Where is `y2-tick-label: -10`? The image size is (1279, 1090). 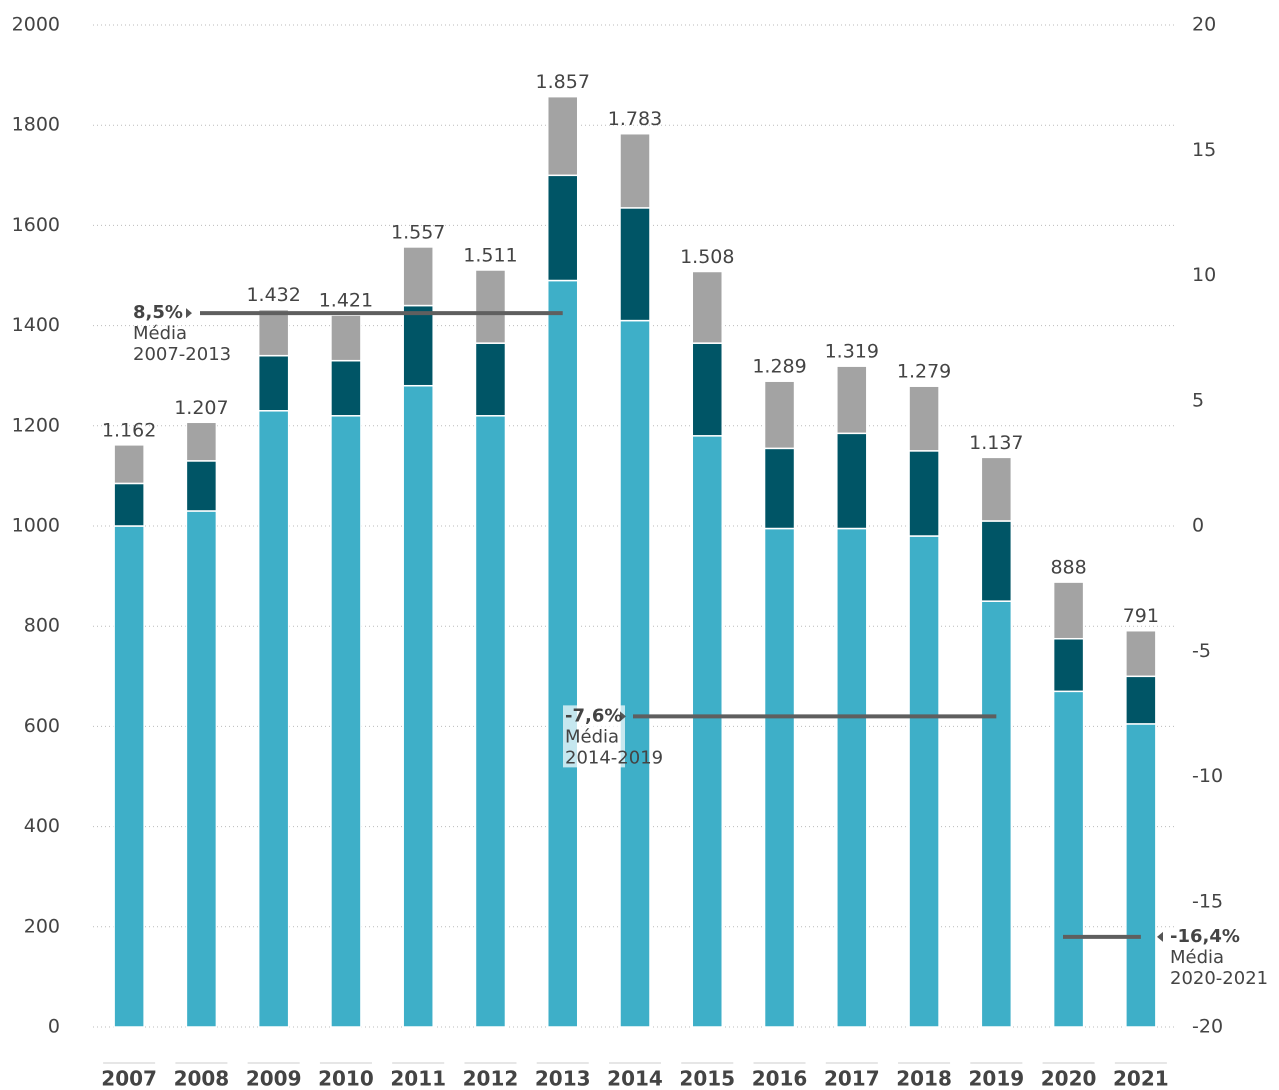
y2-tick-label: -10 is located at coordinates (1207, 776).